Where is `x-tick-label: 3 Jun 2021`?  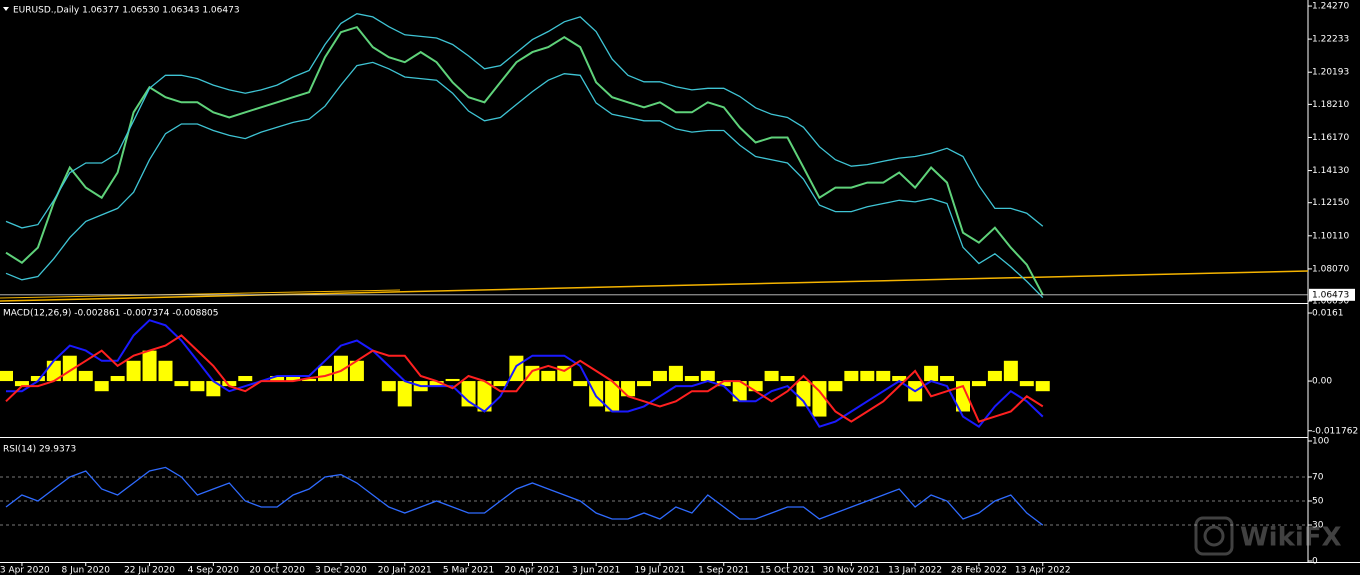 x-tick-label: 3 Jun 2021 is located at coordinates (596, 570).